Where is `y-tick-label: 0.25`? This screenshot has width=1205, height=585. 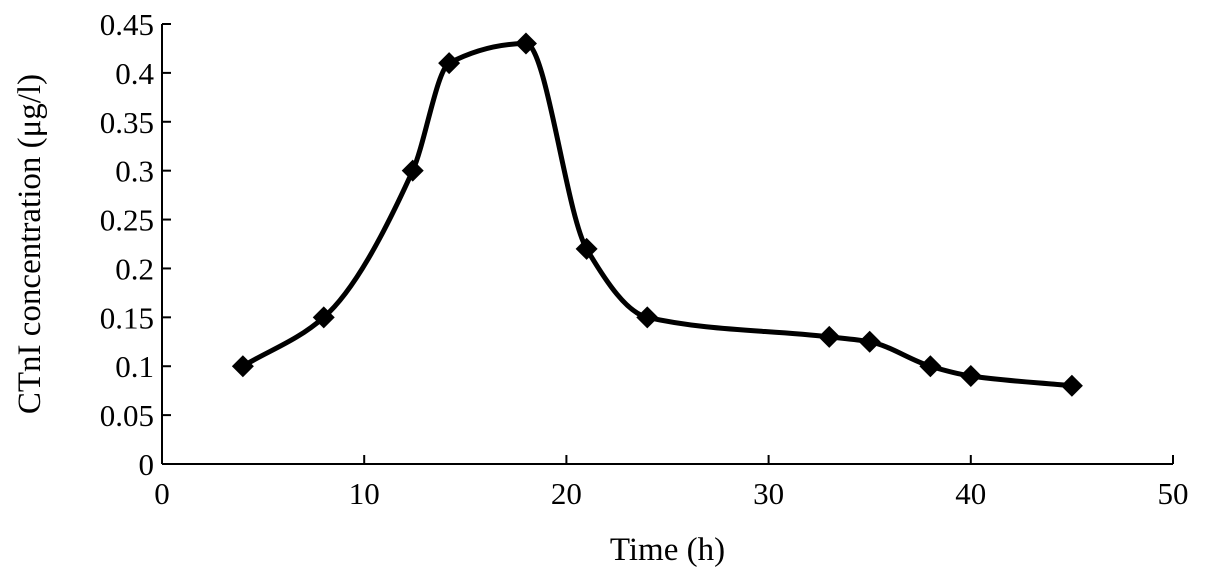
y-tick-label: 0.25 is located at coordinates (127, 220).